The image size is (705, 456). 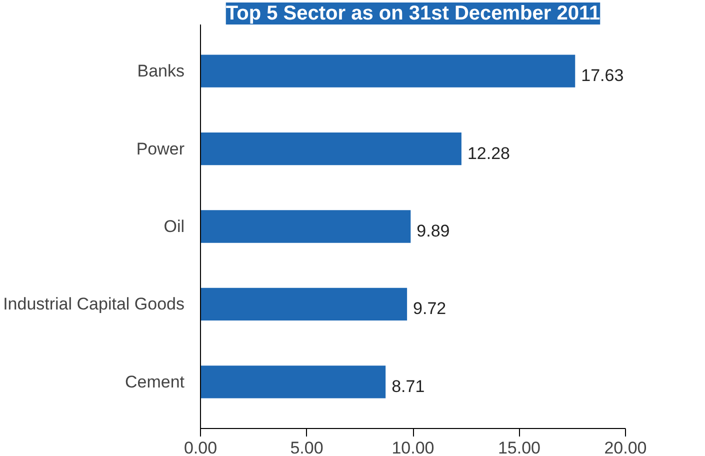 What do you see at coordinates (154, 382) in the screenshot?
I see `y-tick-label: Cement` at bounding box center [154, 382].